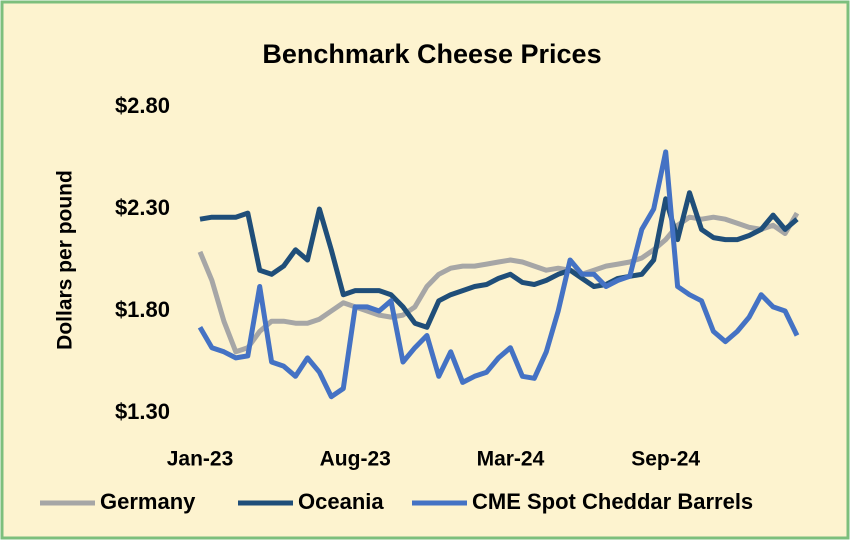  I want to click on x-tick-label: Mar-24, so click(511, 459).